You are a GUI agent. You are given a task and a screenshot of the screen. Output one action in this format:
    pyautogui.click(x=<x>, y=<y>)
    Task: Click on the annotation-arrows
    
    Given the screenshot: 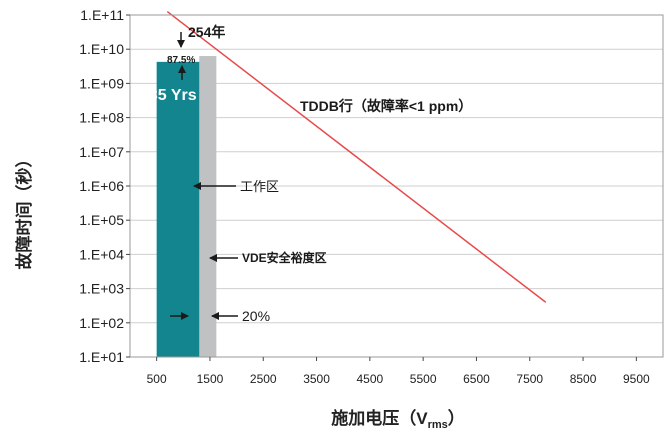 What is the action you would take?
    pyautogui.click(x=204, y=176)
    